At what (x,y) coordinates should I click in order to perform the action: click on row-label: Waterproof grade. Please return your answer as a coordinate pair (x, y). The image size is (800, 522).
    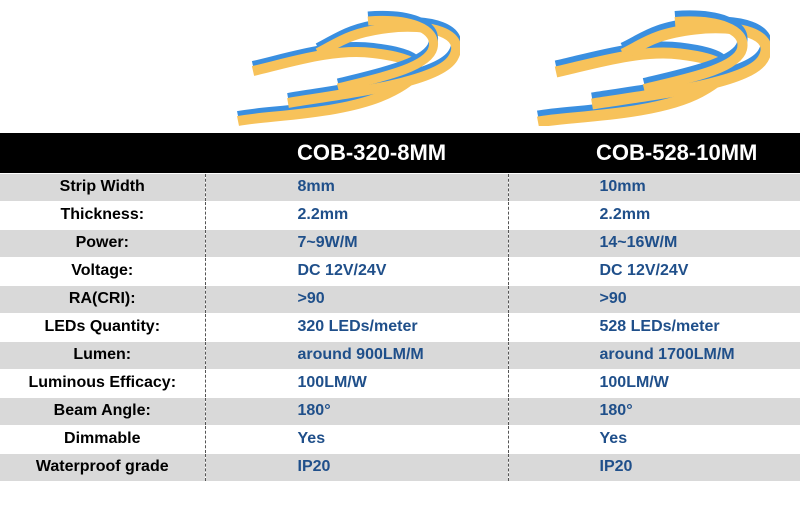
    Looking at the image, I should click on (103, 466).